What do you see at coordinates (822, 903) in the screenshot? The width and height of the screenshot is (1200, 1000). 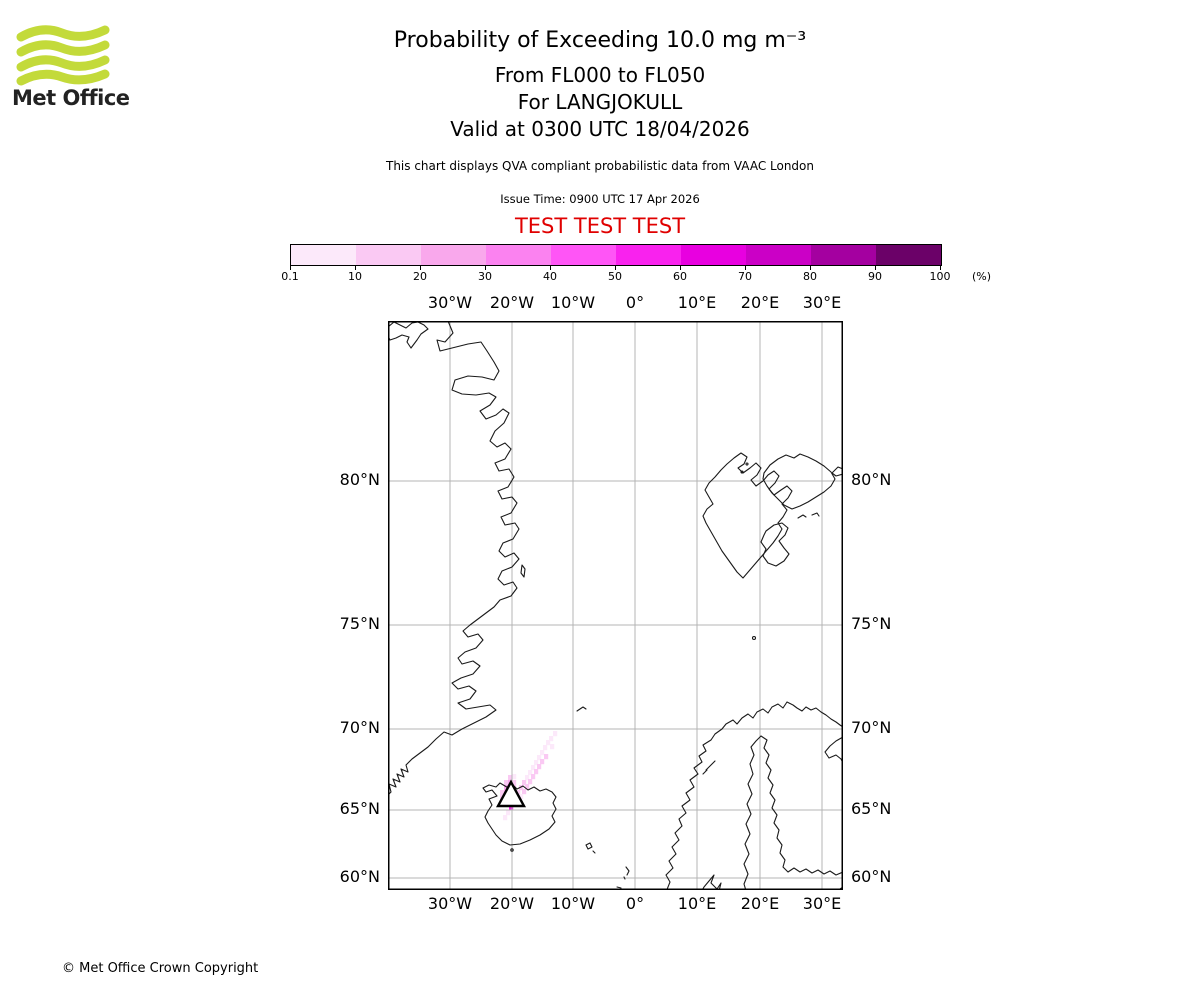 I see `lon-label-bottom: 30°E` at bounding box center [822, 903].